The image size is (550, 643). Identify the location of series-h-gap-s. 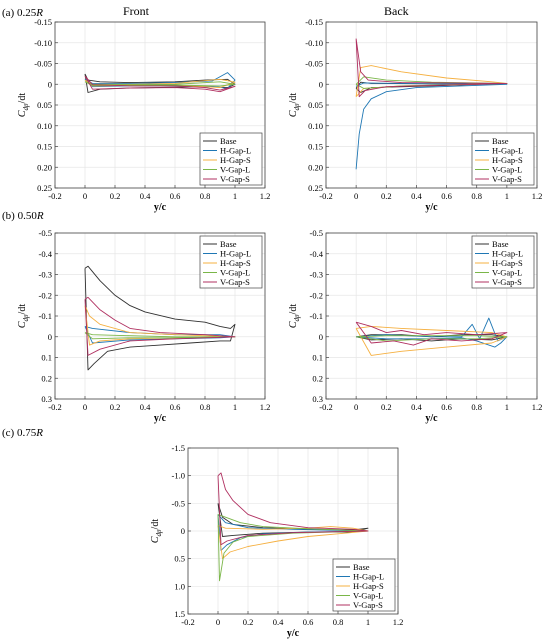
(293, 542).